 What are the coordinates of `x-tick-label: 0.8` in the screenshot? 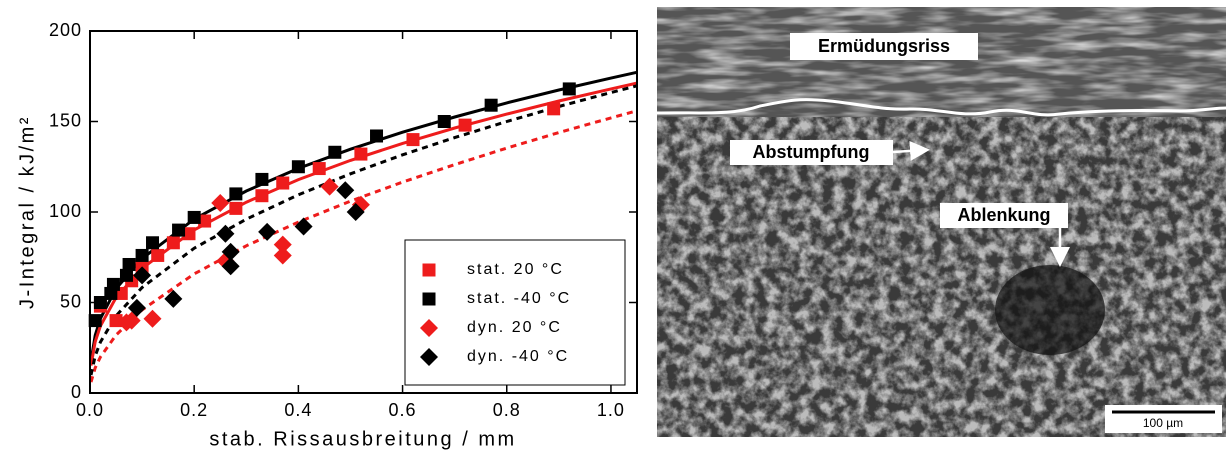 It's located at (507, 410).